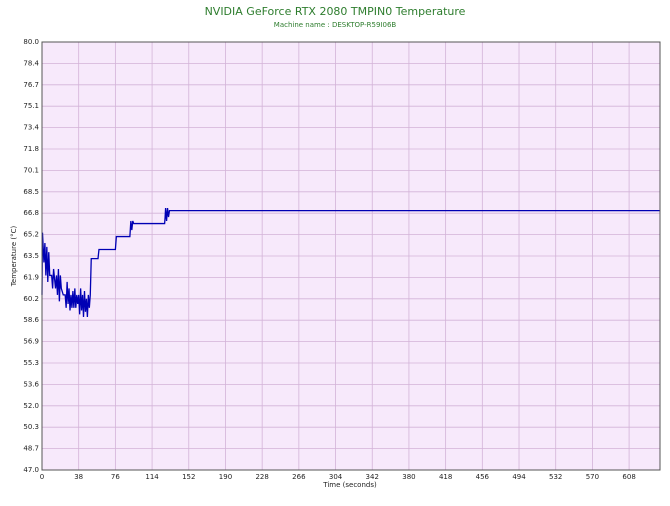  What do you see at coordinates (31, 277) in the screenshot?
I see `y-tick-label: 61.9` at bounding box center [31, 277].